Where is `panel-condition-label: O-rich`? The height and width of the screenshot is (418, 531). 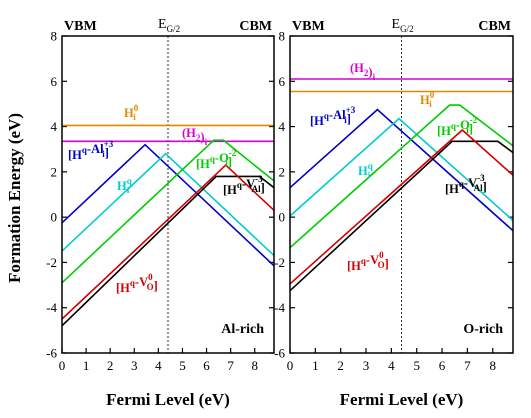
panel-condition-label: O-rich is located at coordinates (483, 329).